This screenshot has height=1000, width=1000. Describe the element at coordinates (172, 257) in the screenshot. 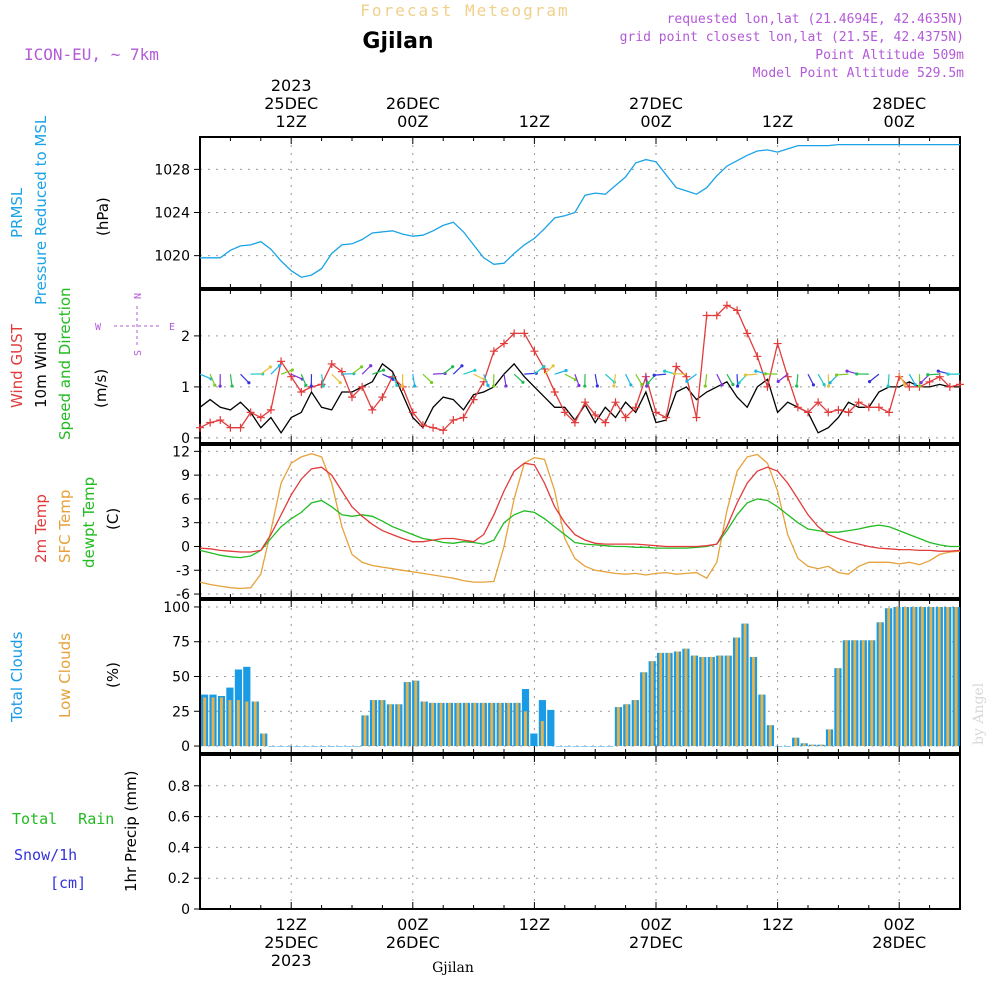

I see `pressure-ytick-label: 1020` at that location.